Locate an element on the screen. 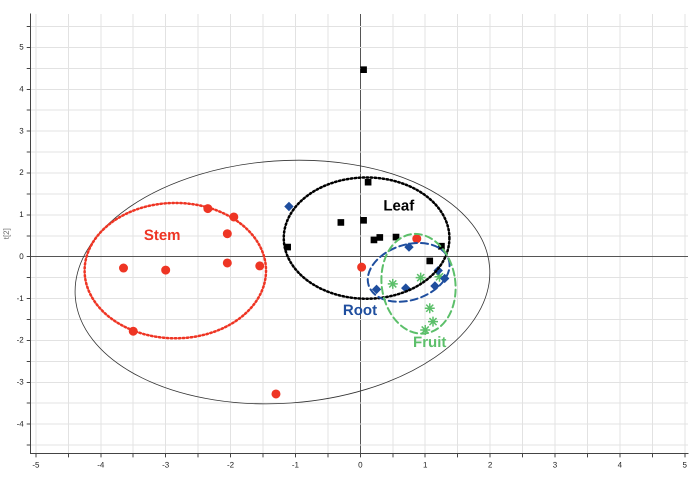 This screenshot has width=696, height=477. y-axis-title: t[2] is located at coordinates (7, 234).